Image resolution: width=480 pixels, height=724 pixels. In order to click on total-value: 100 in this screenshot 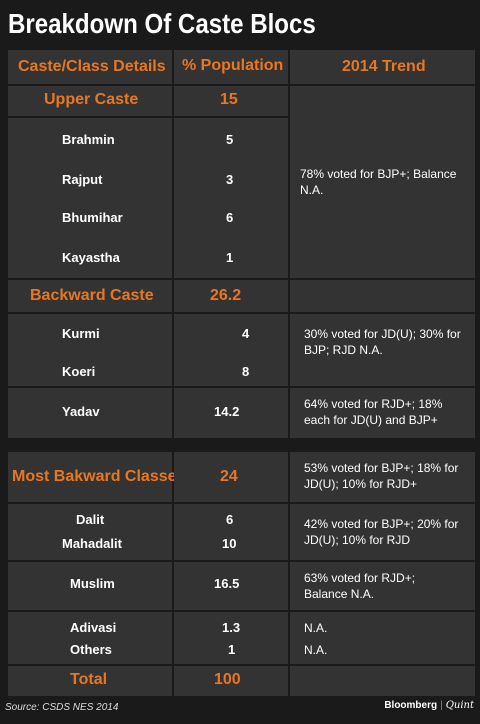, I will do `click(227, 679)`.